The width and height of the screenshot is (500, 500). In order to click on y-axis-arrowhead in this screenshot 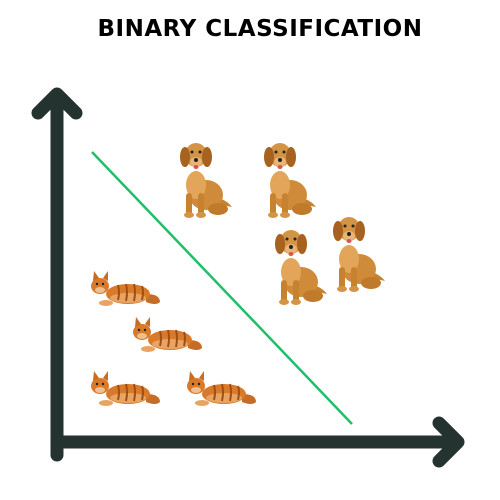, I will do `click(57, 103)`.